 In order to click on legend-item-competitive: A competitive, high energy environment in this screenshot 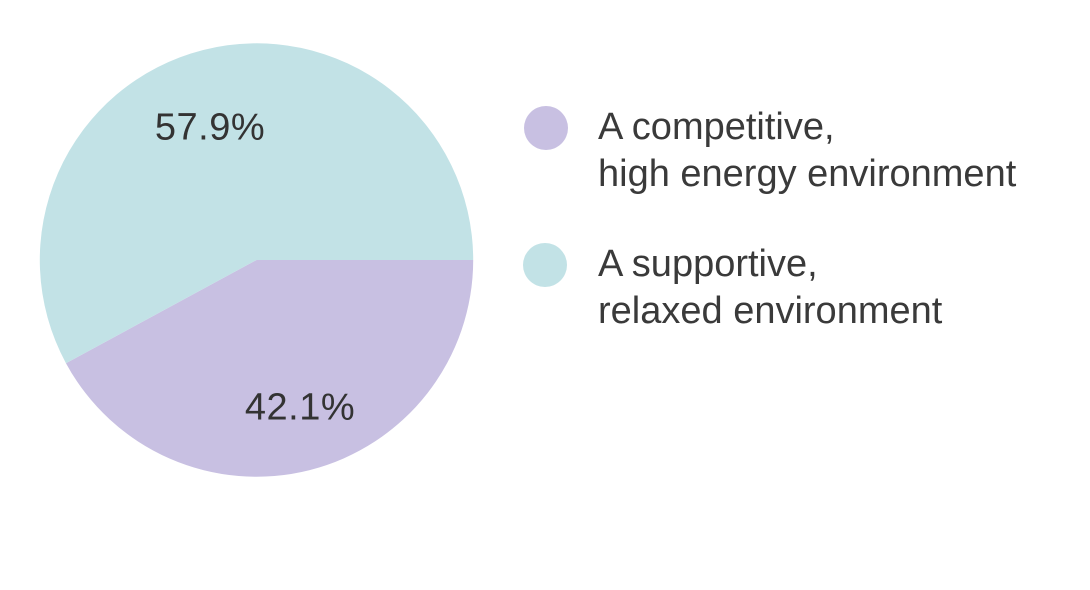, I will do `click(807, 151)`.